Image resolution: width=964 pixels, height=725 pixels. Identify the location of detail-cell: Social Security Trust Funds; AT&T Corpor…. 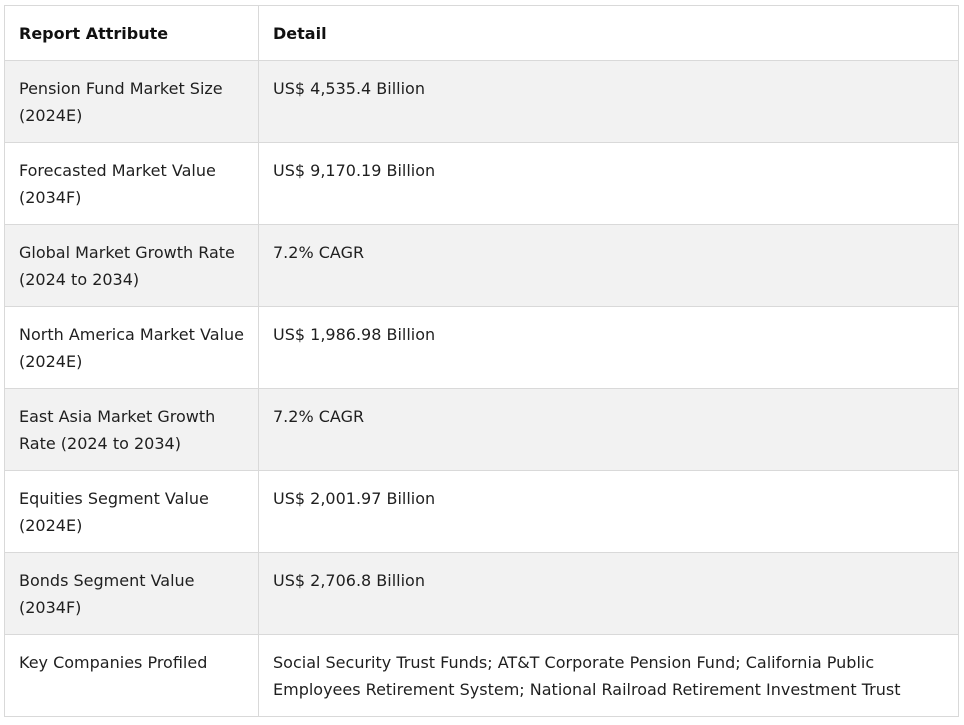
(608, 675).